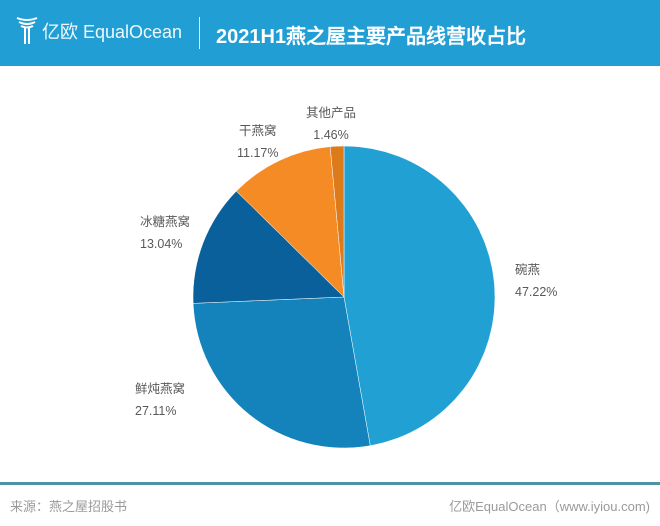 The width and height of the screenshot is (660, 526). I want to click on slice-label-0: 碗燕 47.22%, so click(536, 281).